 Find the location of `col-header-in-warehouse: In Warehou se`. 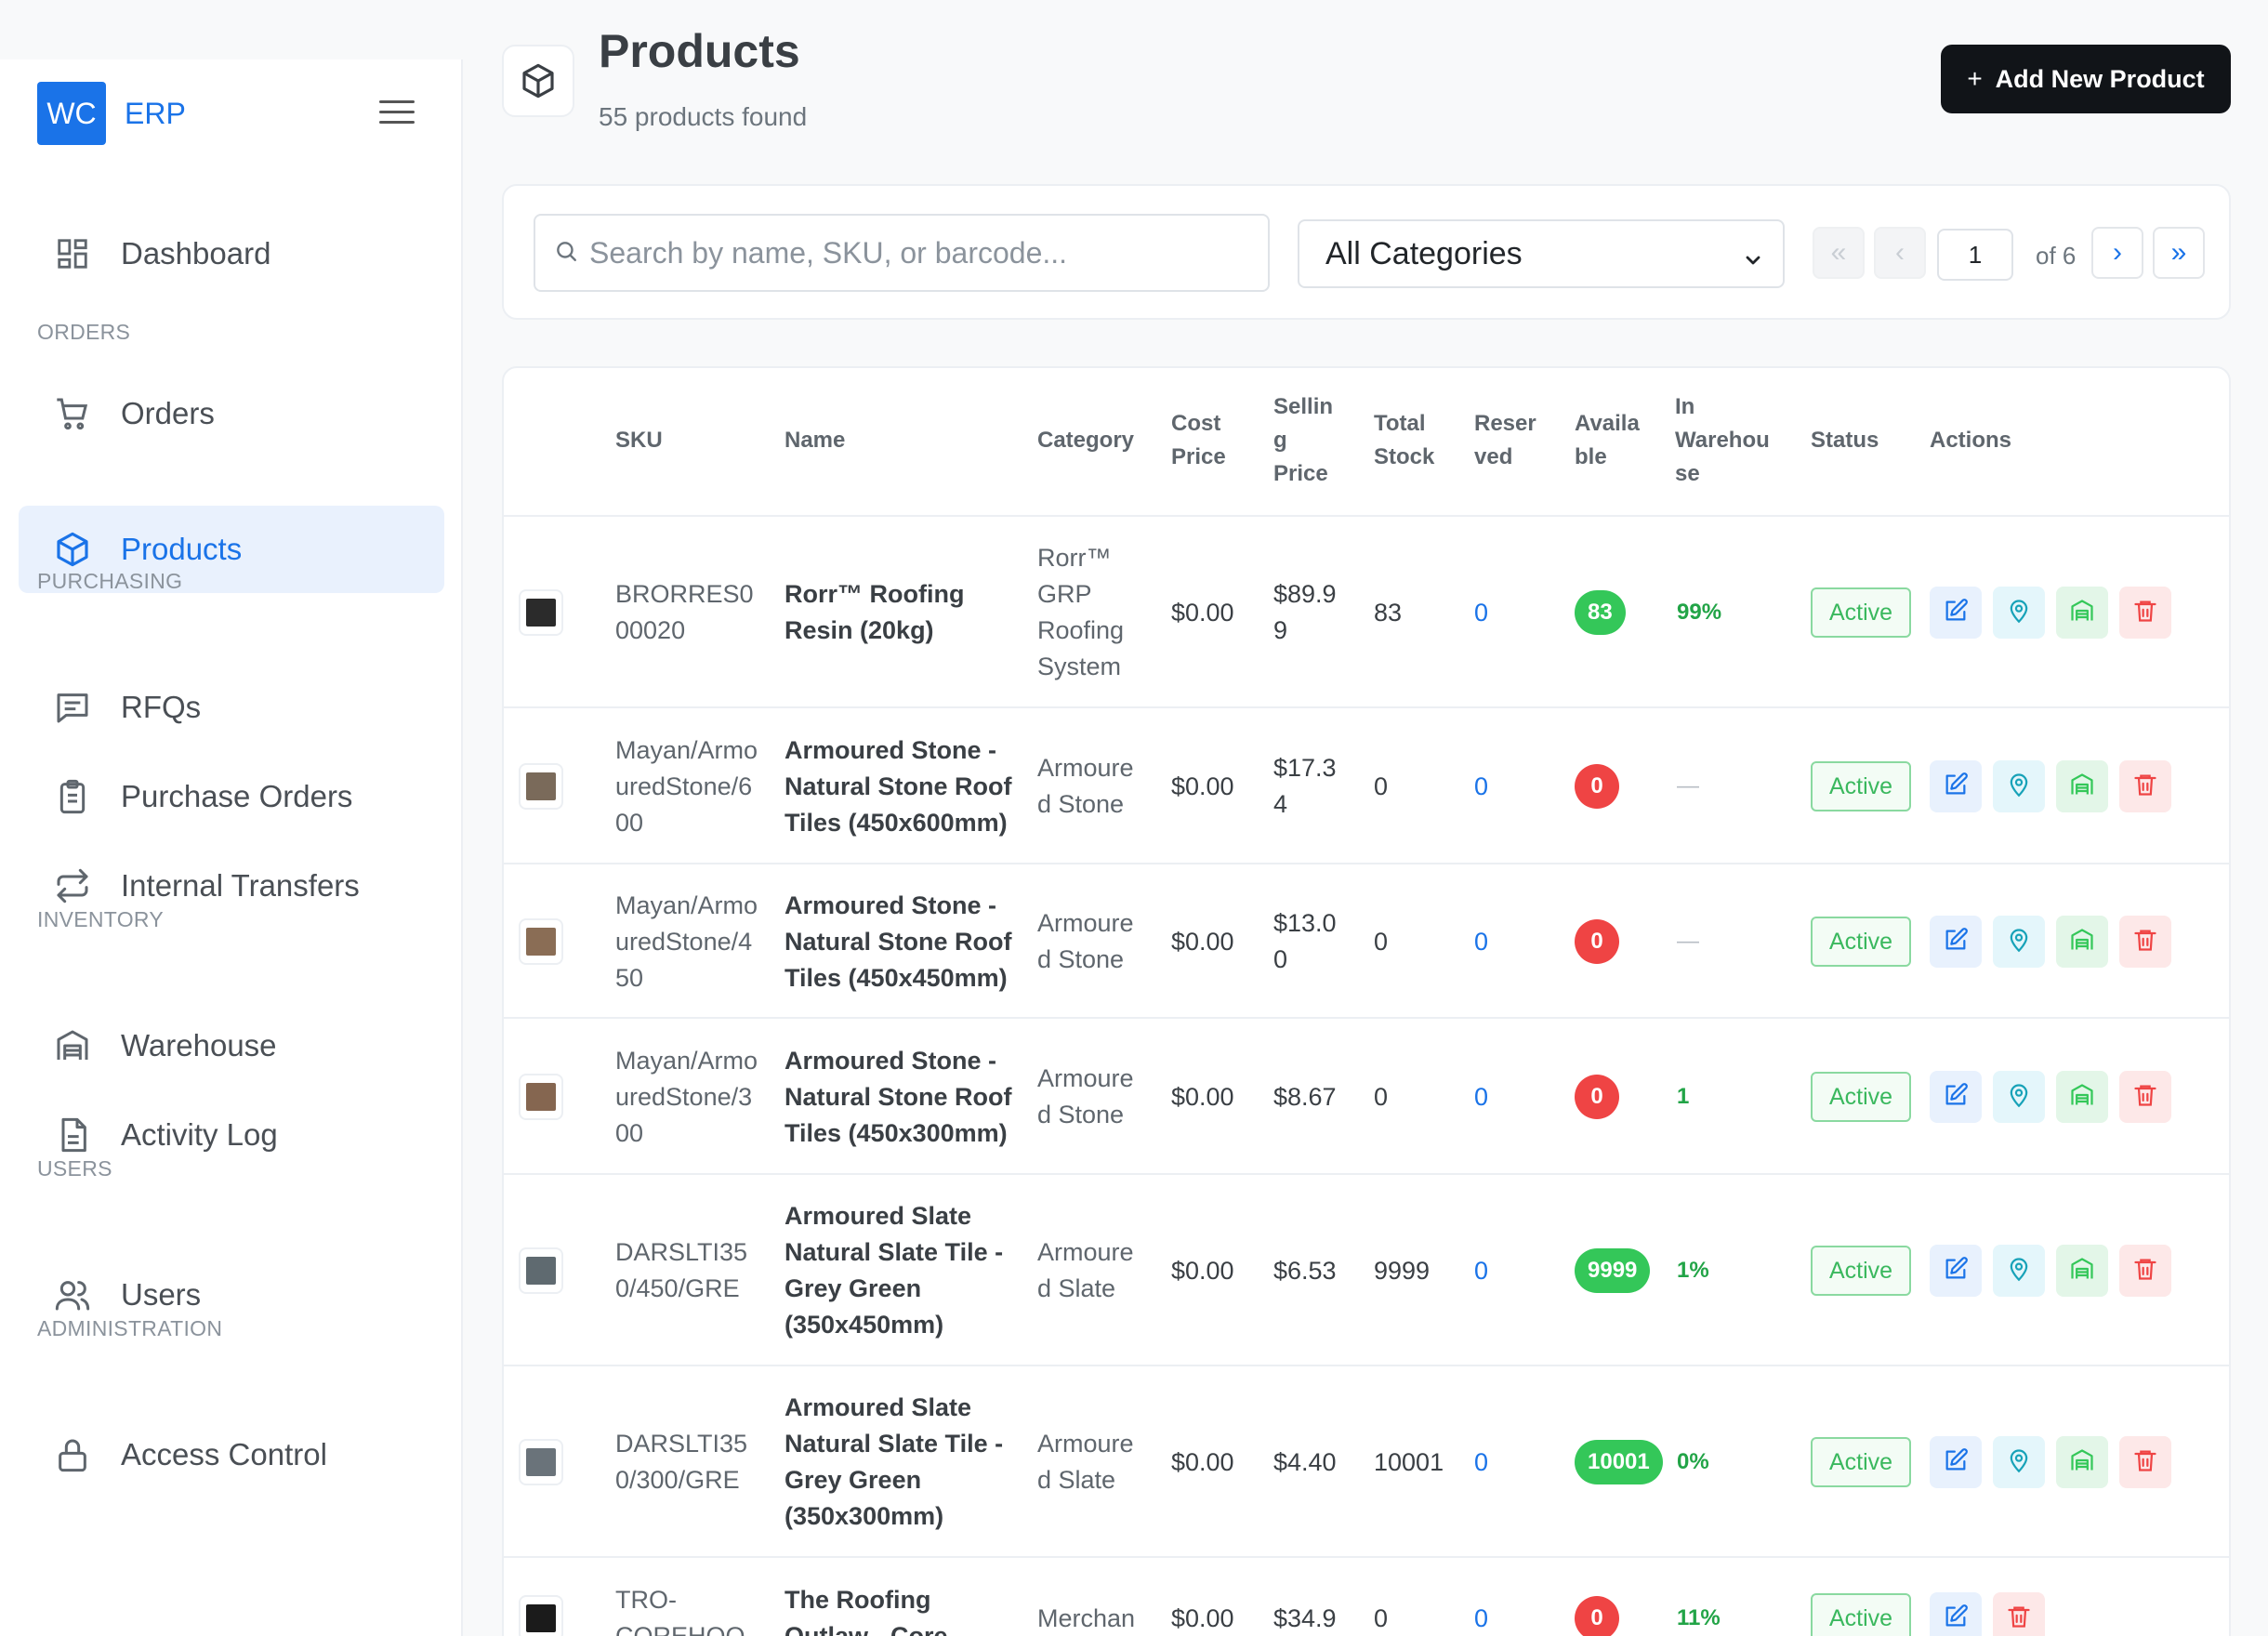

col-header-in-warehouse: In Warehou se is located at coordinates (1722, 440).